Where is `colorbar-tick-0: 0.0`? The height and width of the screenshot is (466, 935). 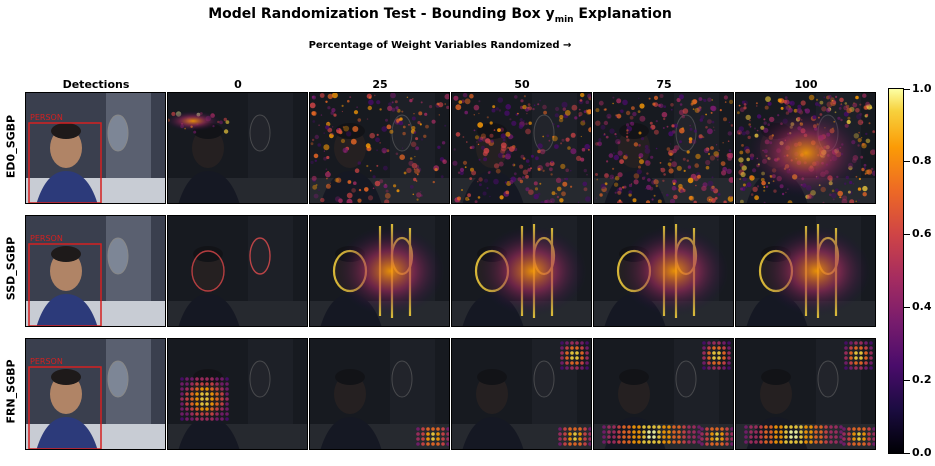
colorbar-tick-0: 0.0 is located at coordinates (922, 452).